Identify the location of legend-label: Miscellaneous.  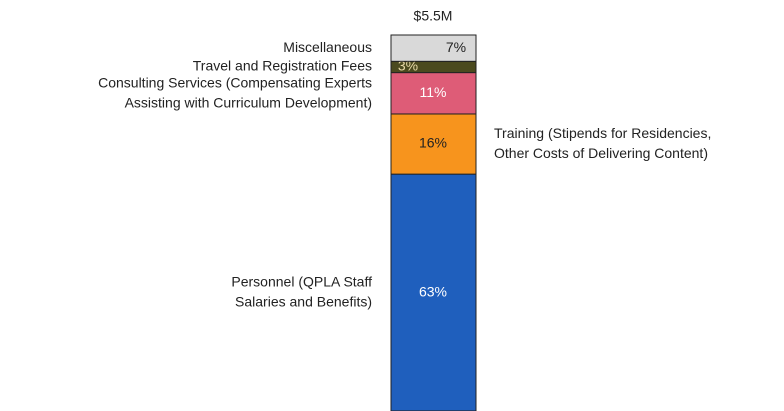
(327, 47).